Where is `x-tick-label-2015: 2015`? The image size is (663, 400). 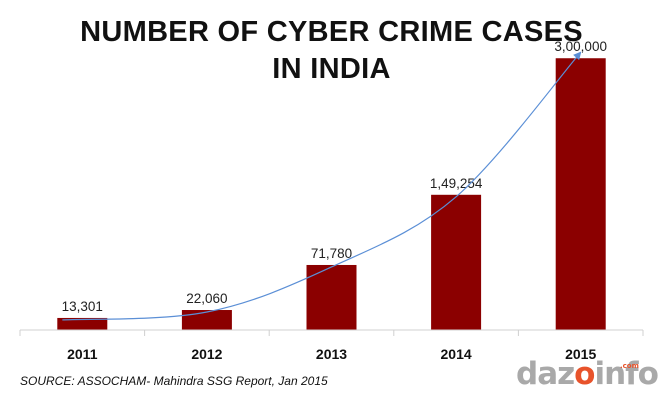
x-tick-label-2015: 2015 is located at coordinates (580, 354).